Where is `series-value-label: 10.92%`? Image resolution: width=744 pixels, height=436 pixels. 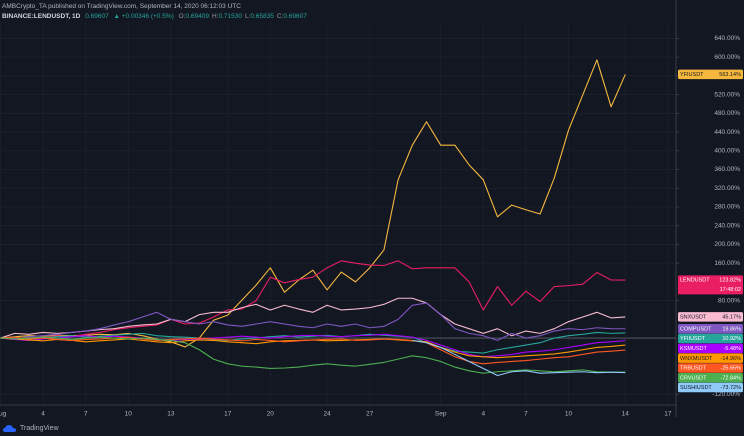
series-value-label: 10.92% is located at coordinates (731, 339).